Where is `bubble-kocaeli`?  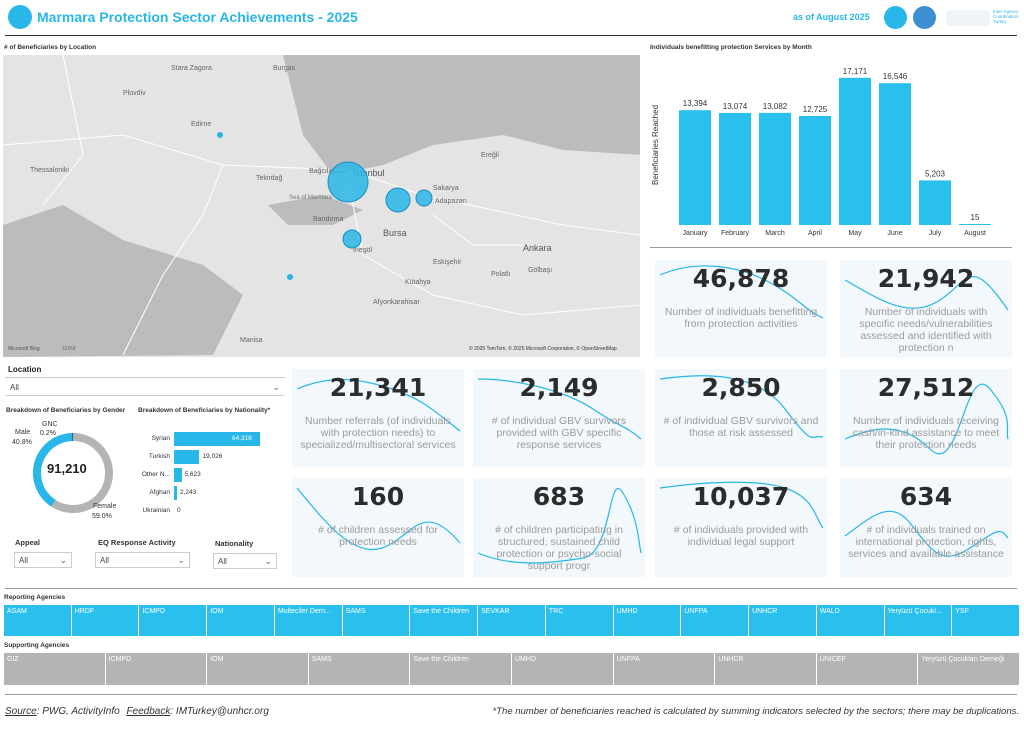
bubble-kocaeli is located at coordinates (398, 200).